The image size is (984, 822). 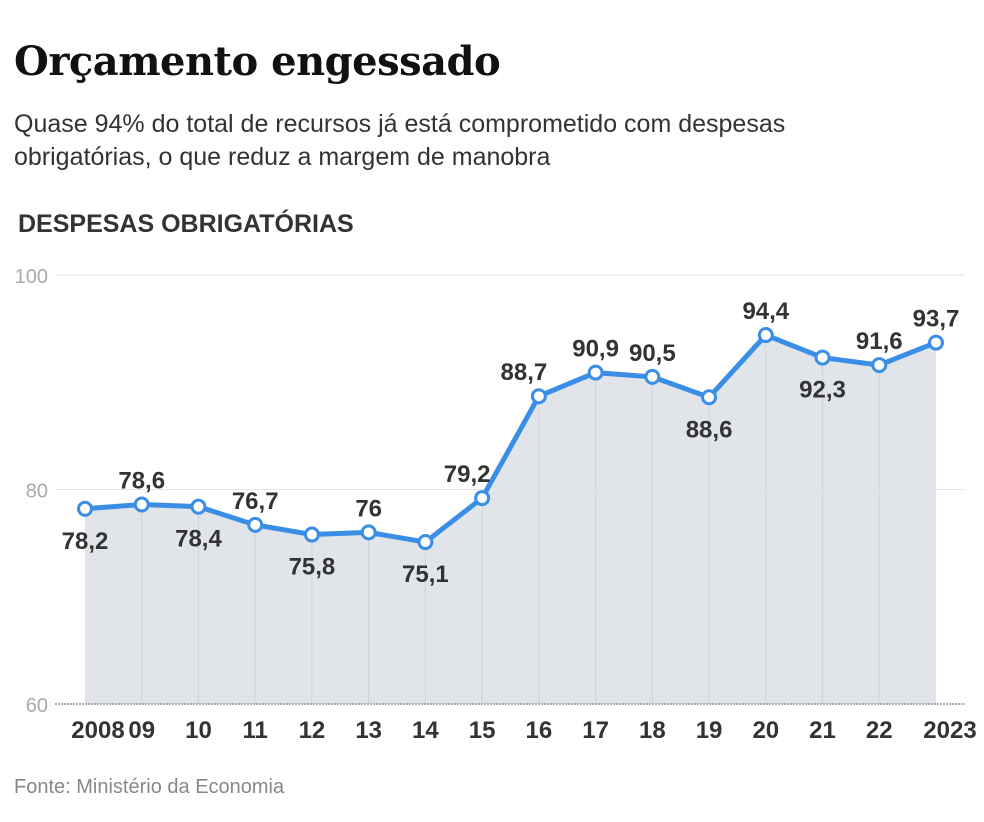 What do you see at coordinates (37, 706) in the screenshot?
I see `y-tick-label: 60` at bounding box center [37, 706].